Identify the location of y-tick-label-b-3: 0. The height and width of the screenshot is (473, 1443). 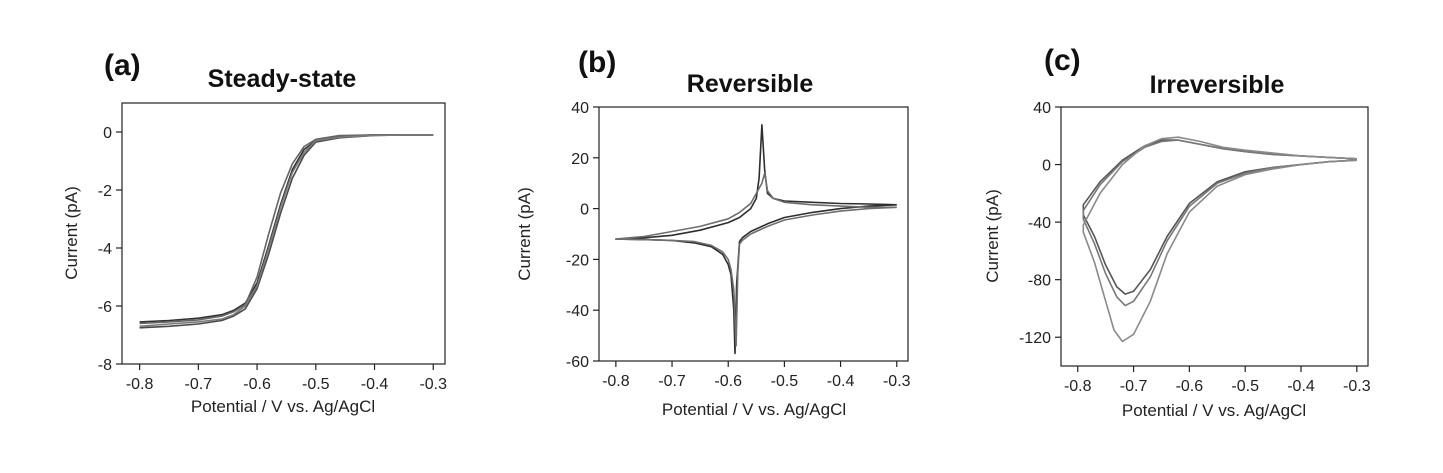
(584, 210).